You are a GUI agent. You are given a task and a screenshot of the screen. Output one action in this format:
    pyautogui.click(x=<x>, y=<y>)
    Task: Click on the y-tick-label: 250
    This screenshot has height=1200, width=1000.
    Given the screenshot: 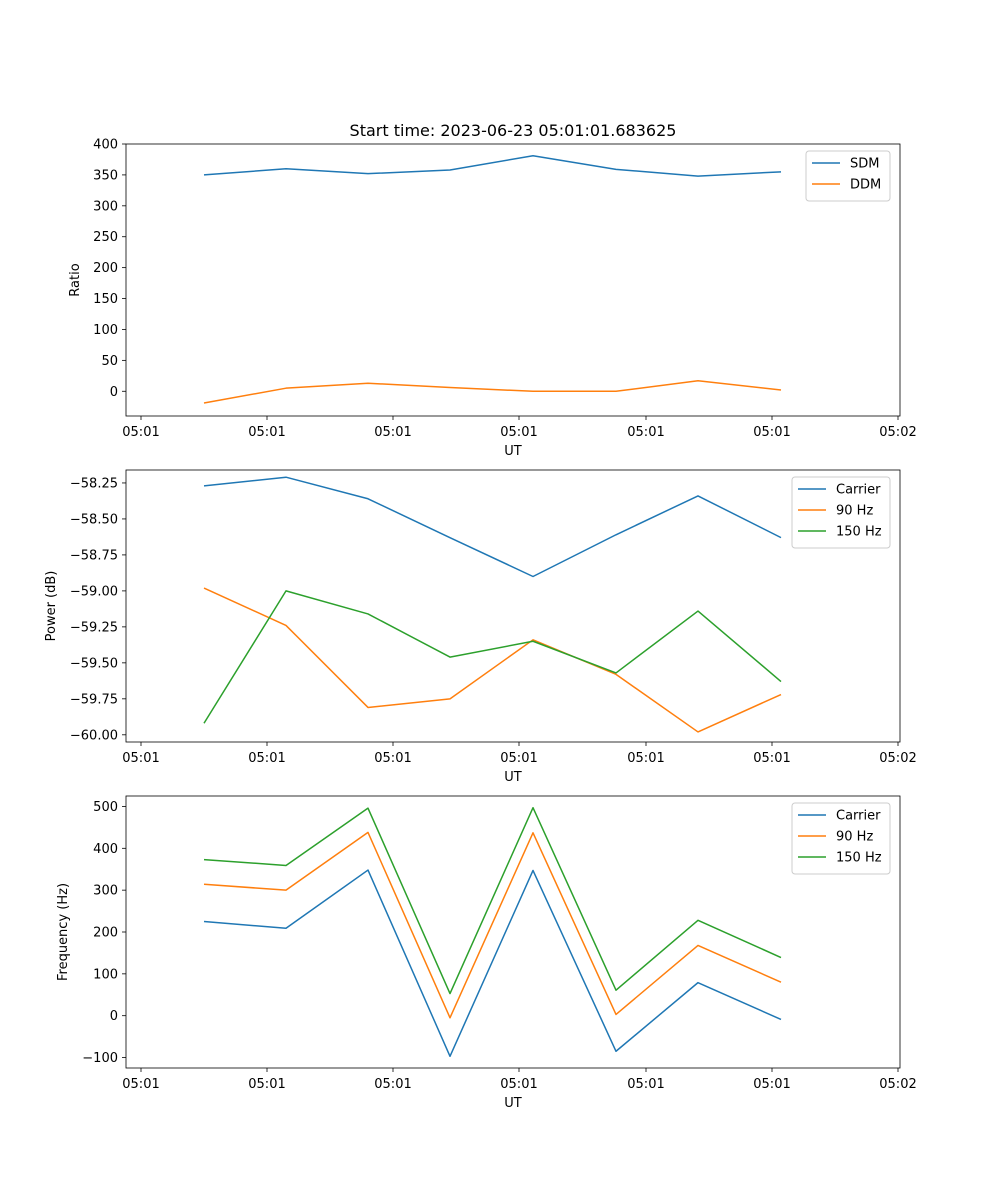 What is the action you would take?
    pyautogui.click(x=105, y=237)
    